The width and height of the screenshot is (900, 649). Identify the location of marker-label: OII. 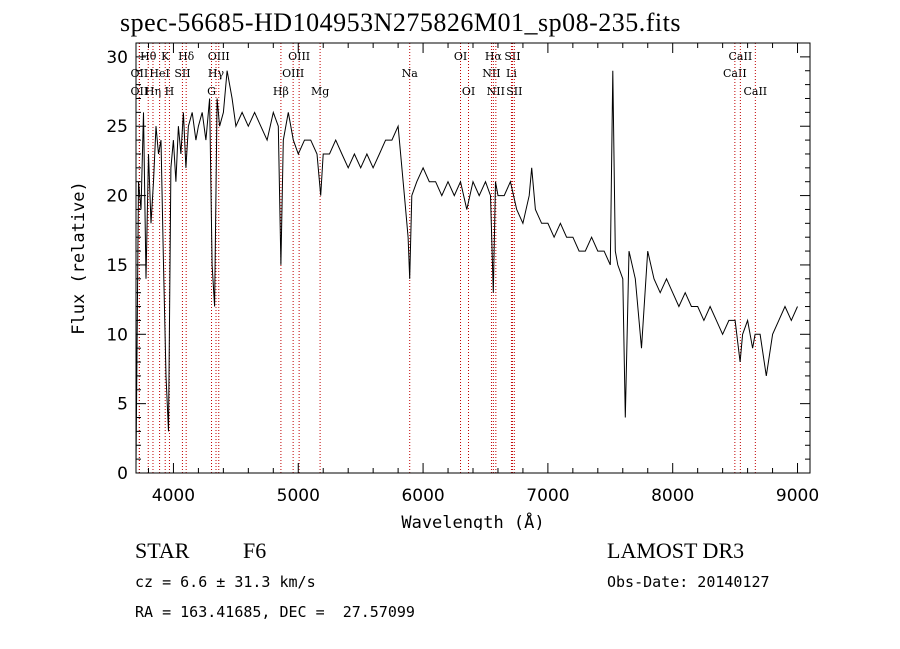
(140, 91).